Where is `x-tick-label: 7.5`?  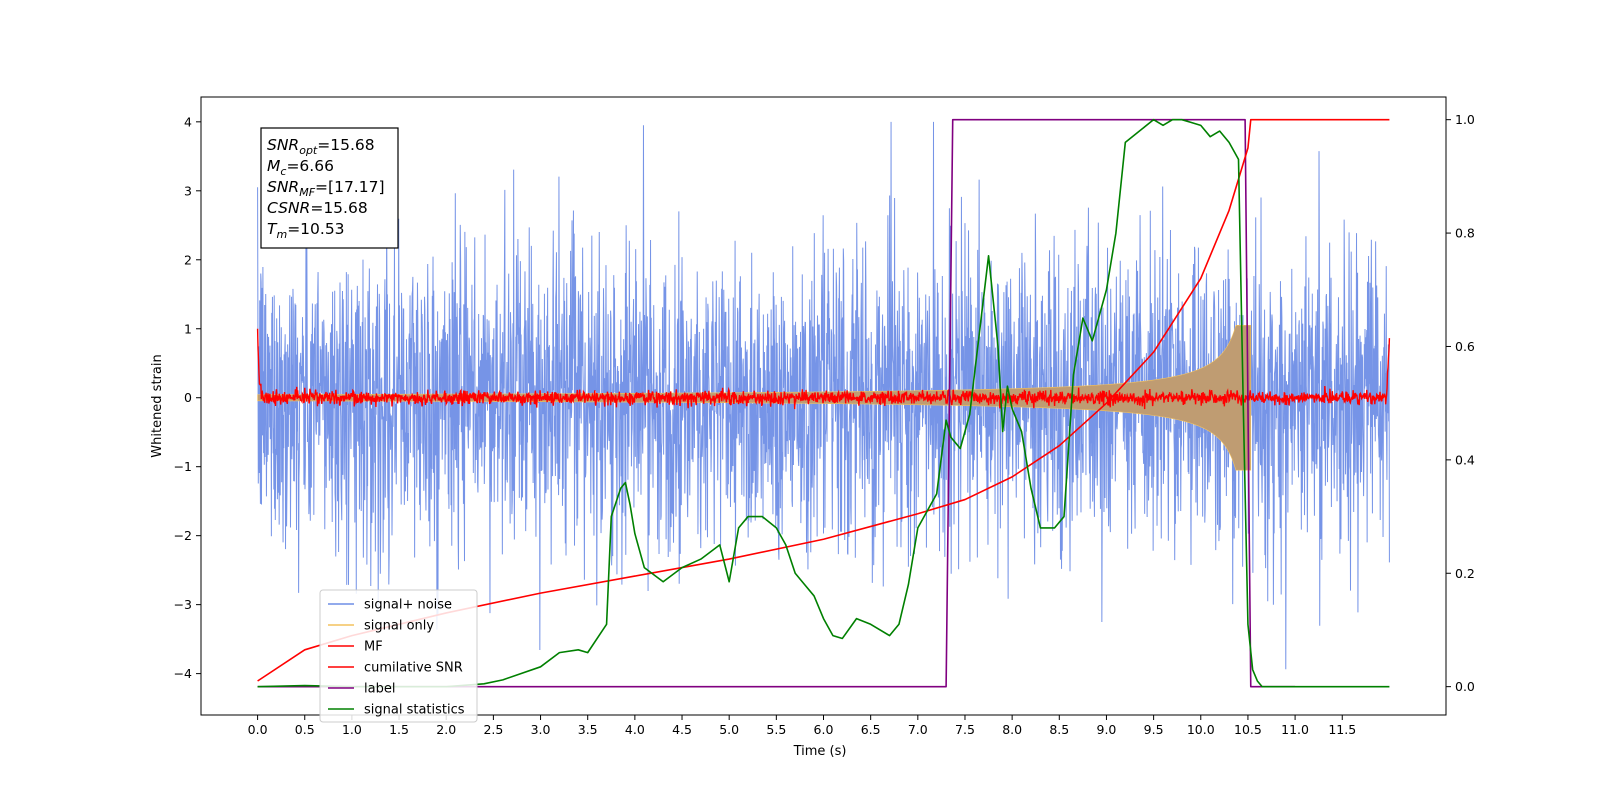 x-tick-label: 7.5 is located at coordinates (965, 729).